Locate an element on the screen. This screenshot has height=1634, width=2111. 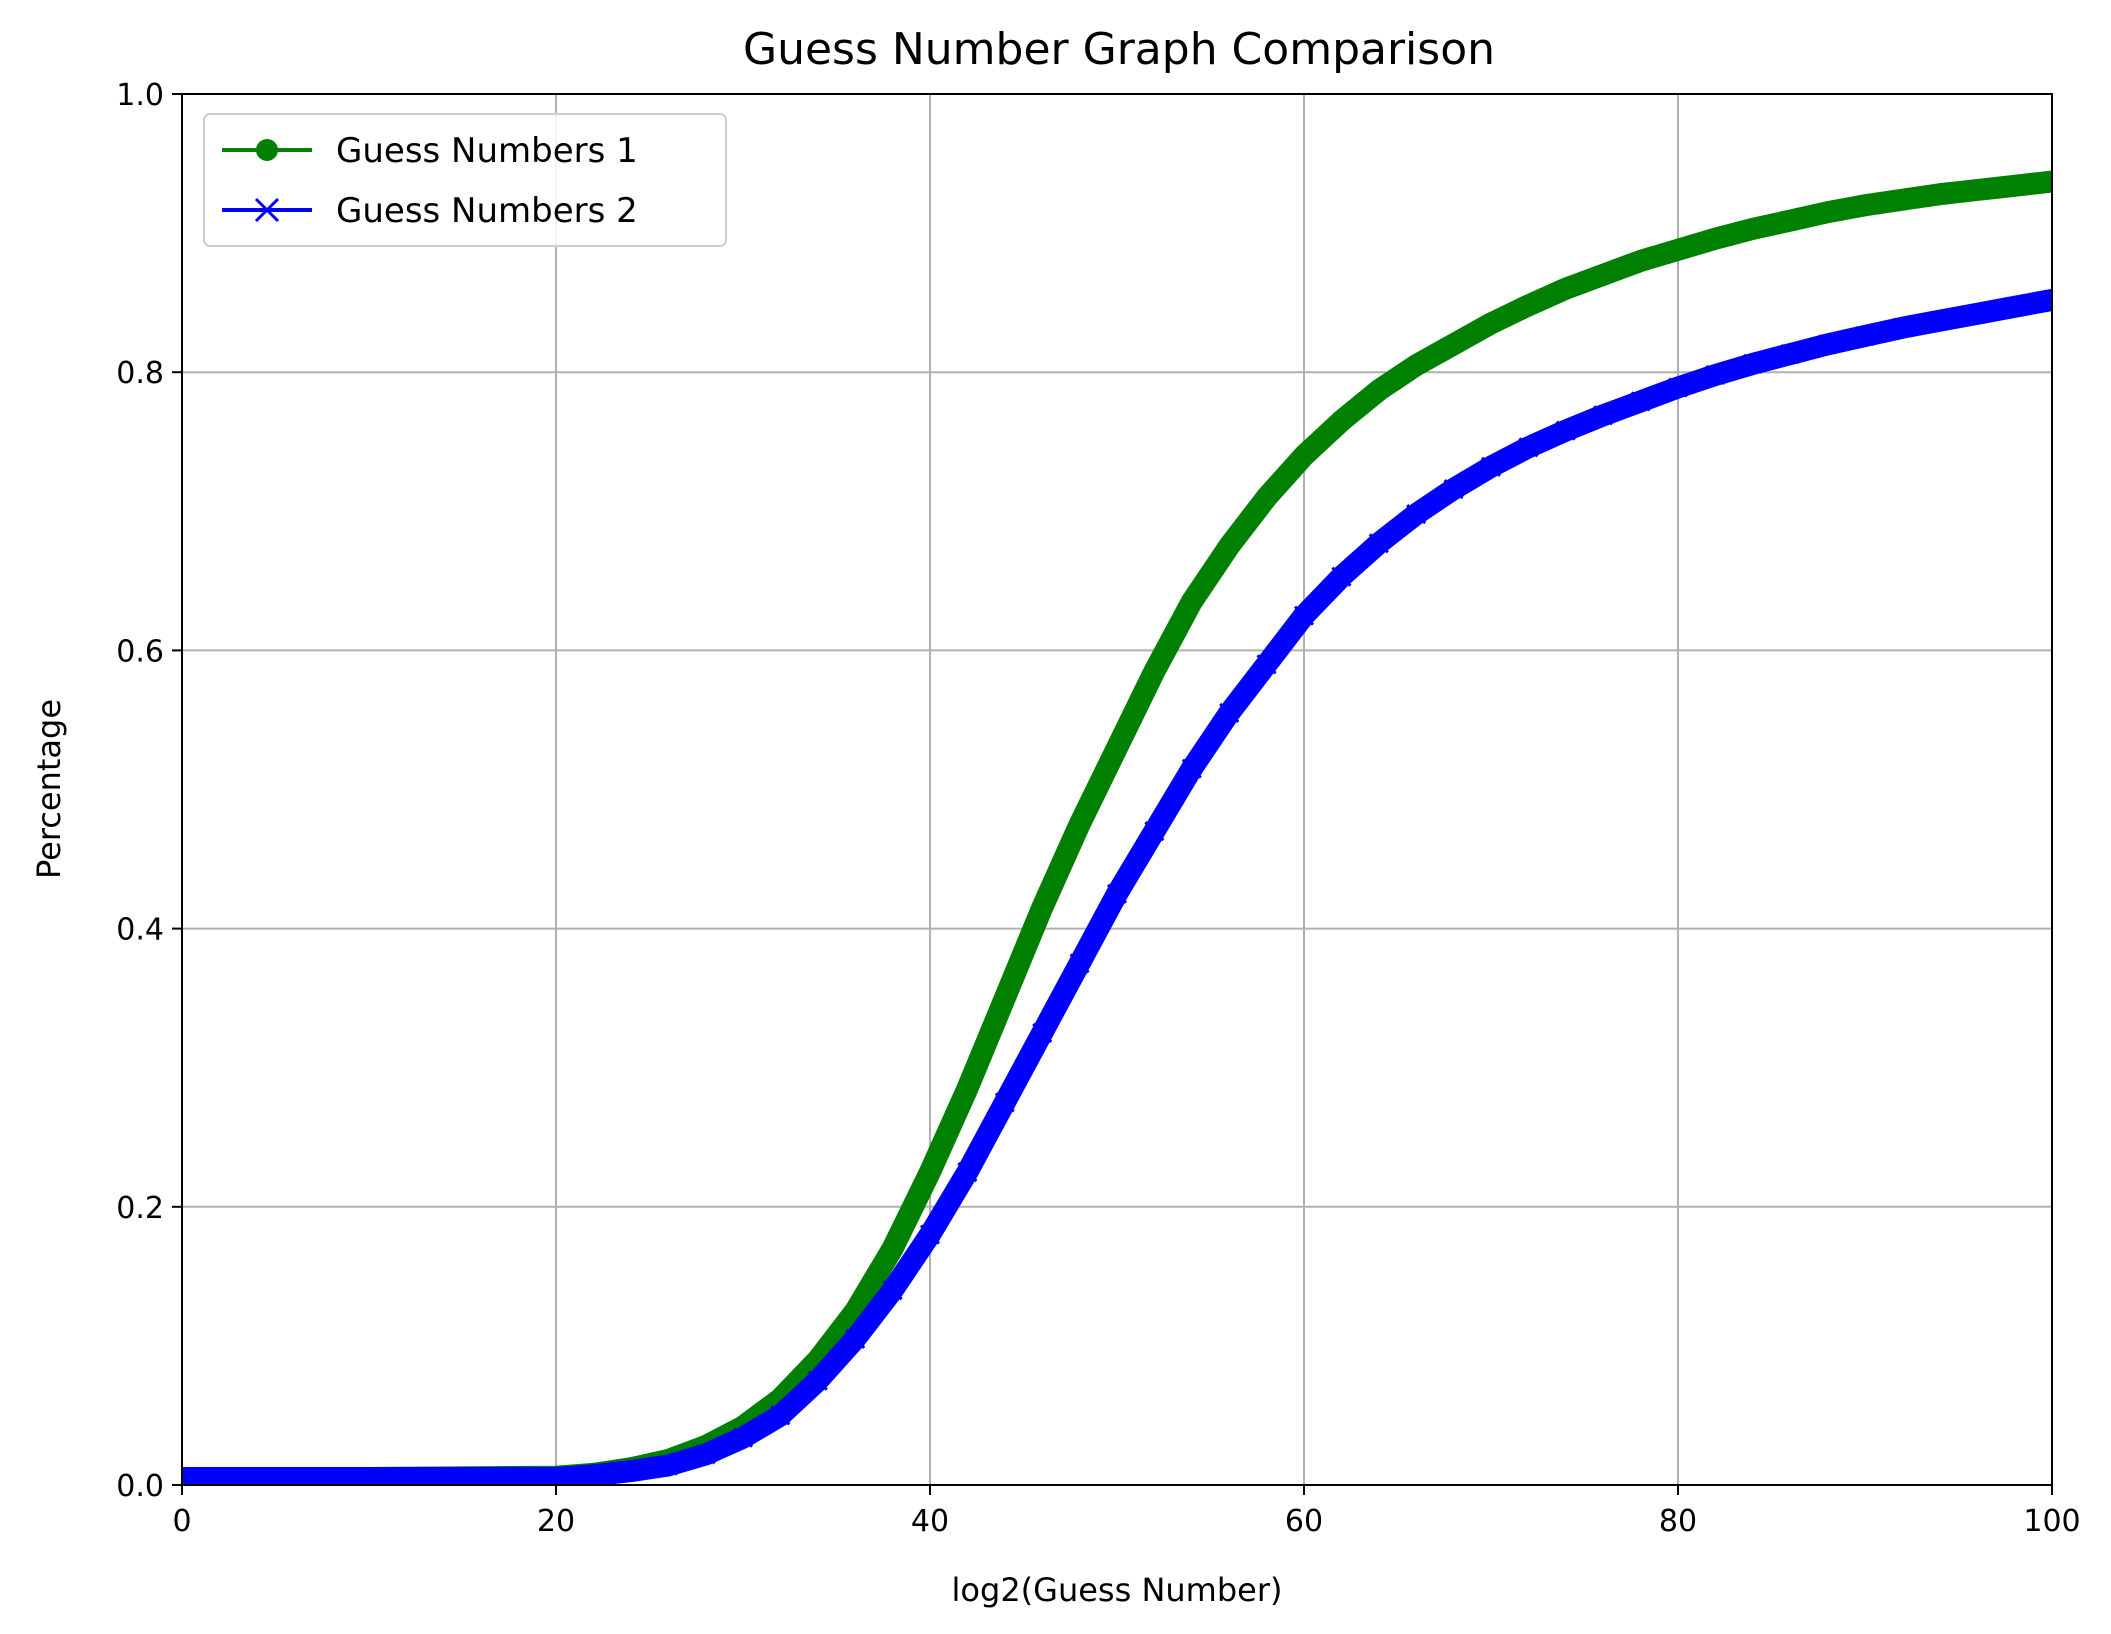
y-tick-label: 0.8 is located at coordinates (140, 373).